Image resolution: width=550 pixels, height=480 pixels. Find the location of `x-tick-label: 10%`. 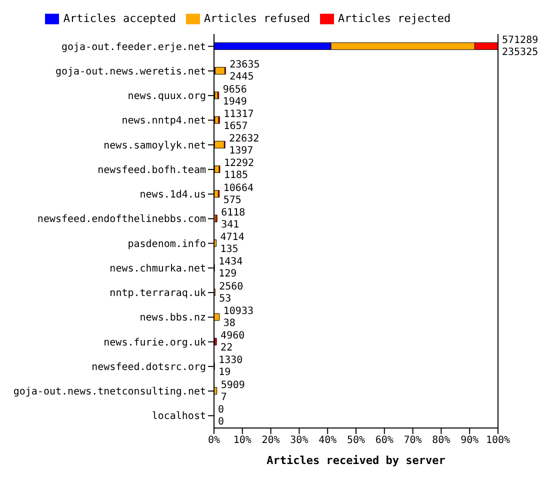

x-tick-label: 10% is located at coordinates (242, 440).